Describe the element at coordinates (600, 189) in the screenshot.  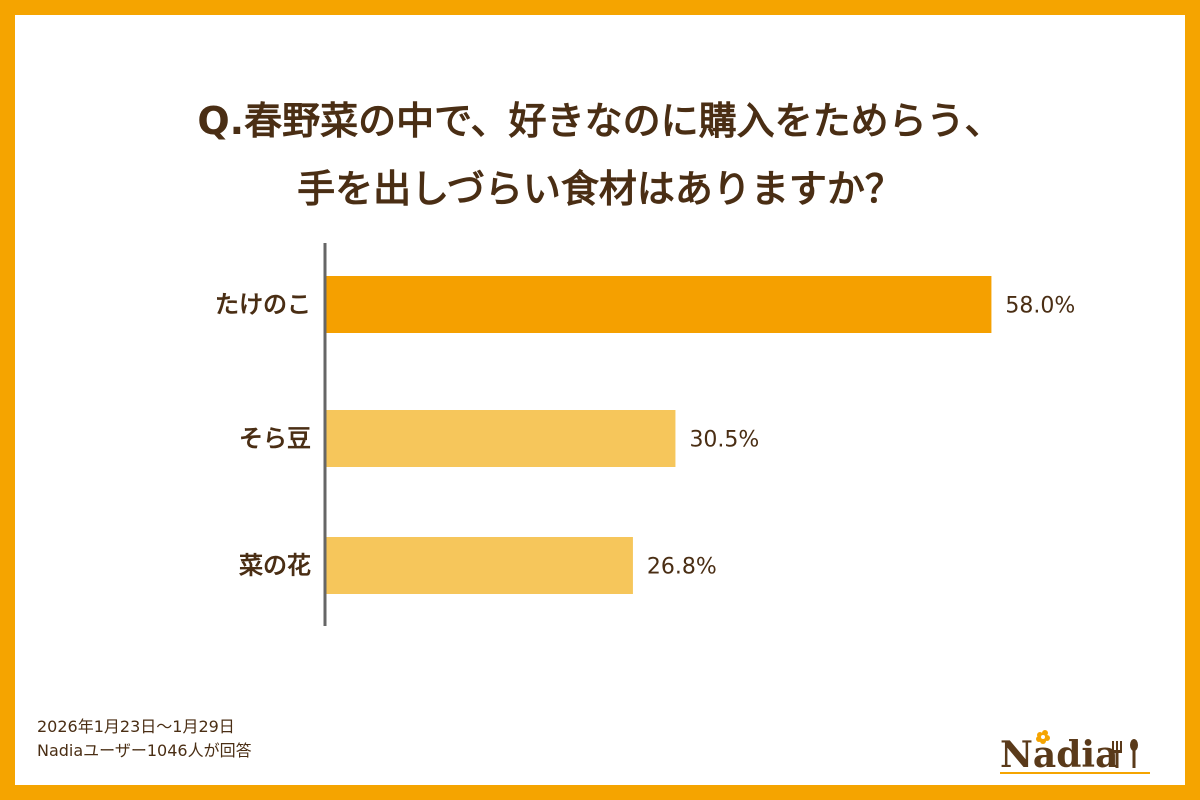
I see `chart-title-line-2: 手を出しづらい食材はありますか？` at that location.